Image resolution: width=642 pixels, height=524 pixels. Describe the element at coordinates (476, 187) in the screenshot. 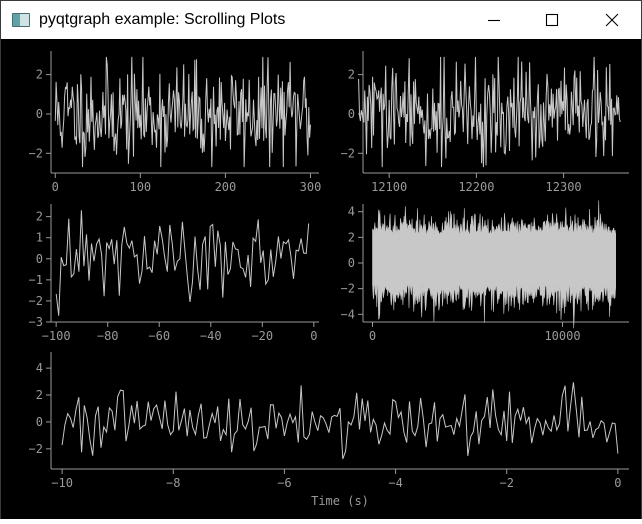

I see `x-tick-label: 12200` at that location.